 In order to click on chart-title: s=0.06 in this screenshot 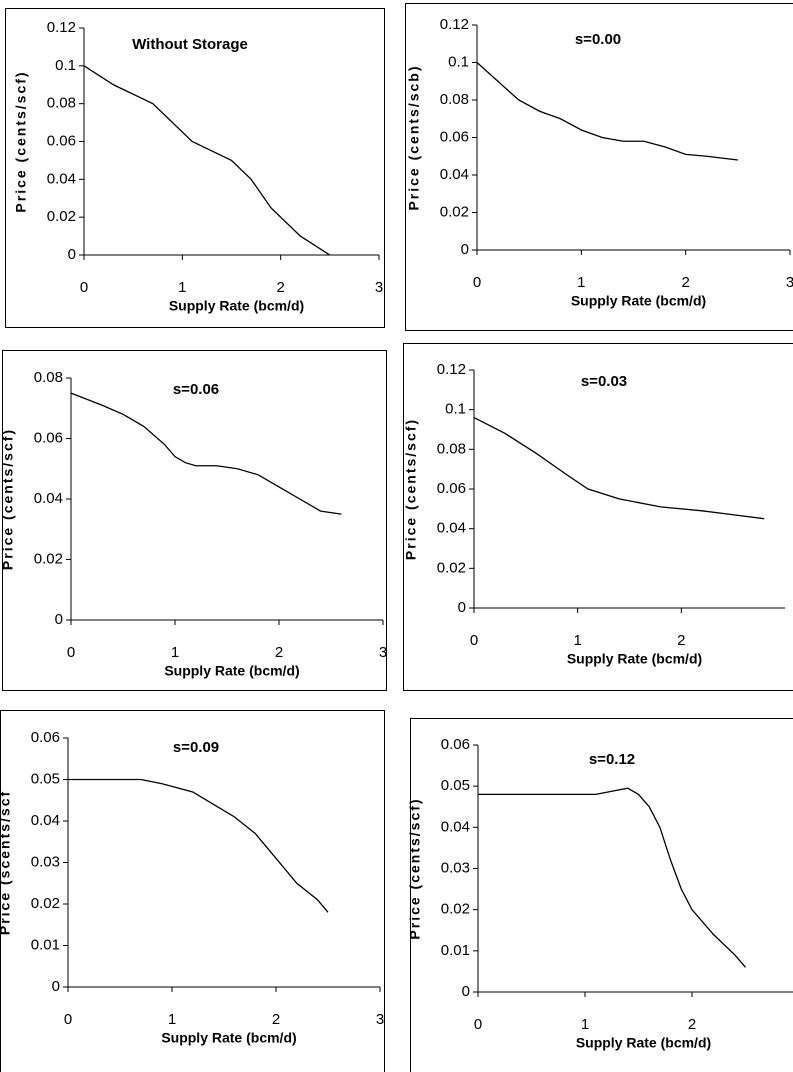, I will do `click(196, 389)`.